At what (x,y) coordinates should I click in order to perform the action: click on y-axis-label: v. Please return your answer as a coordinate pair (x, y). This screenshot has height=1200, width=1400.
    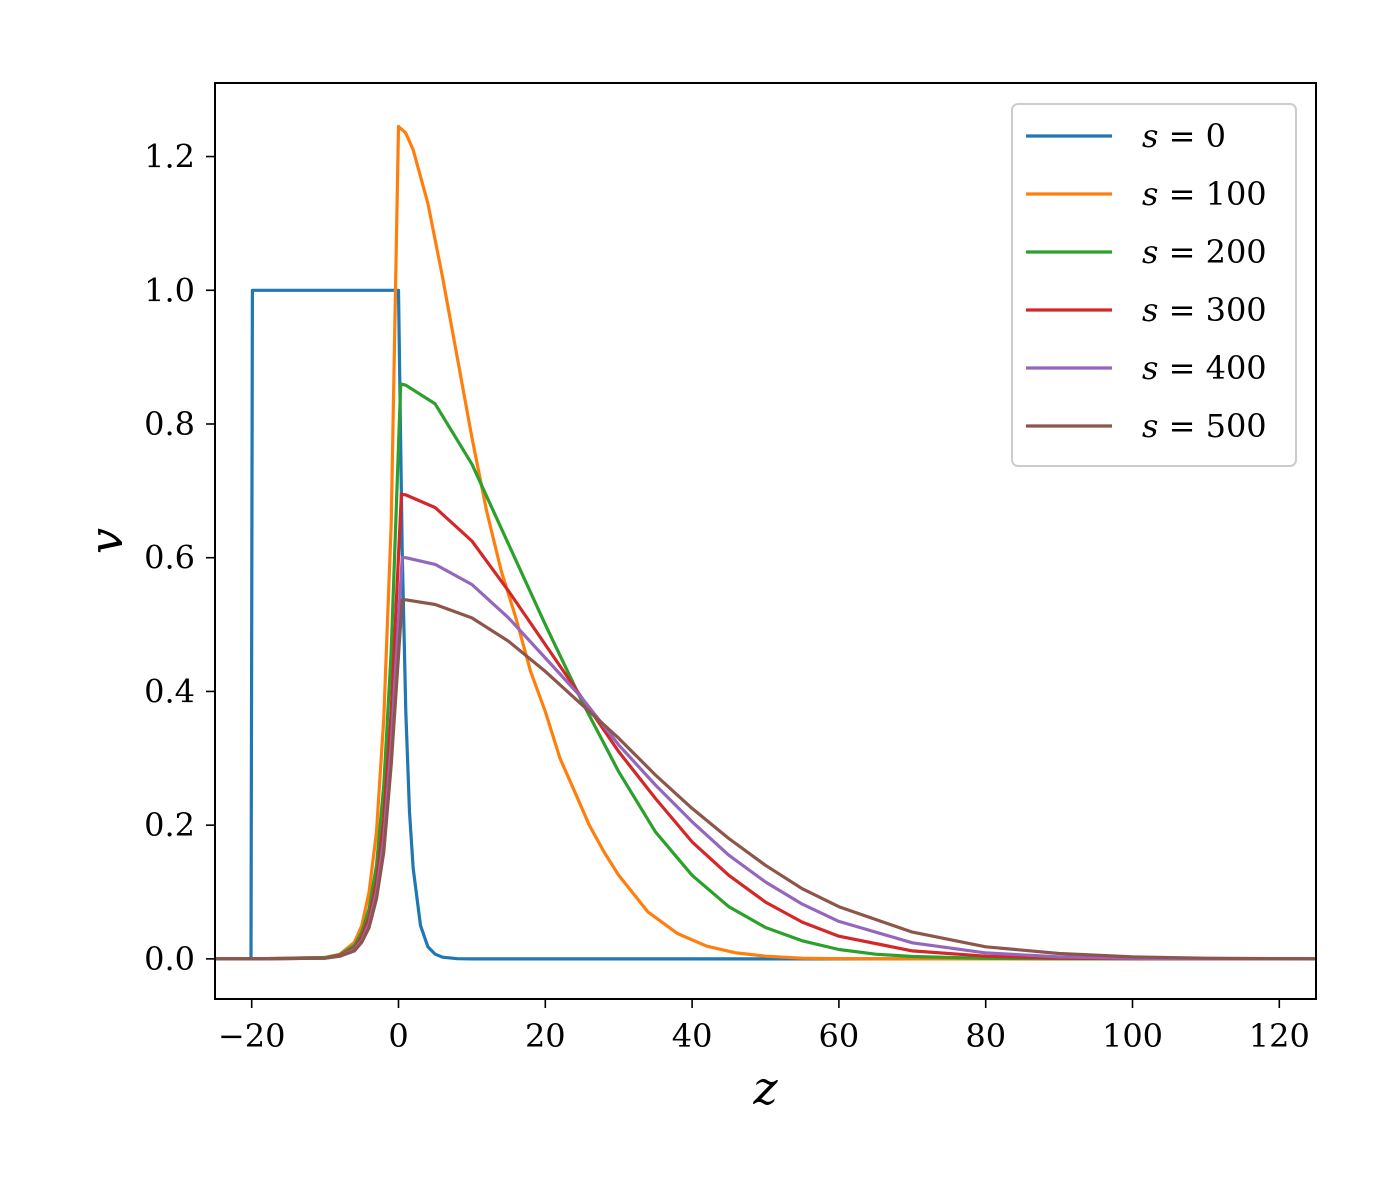
    Looking at the image, I should click on (106, 541).